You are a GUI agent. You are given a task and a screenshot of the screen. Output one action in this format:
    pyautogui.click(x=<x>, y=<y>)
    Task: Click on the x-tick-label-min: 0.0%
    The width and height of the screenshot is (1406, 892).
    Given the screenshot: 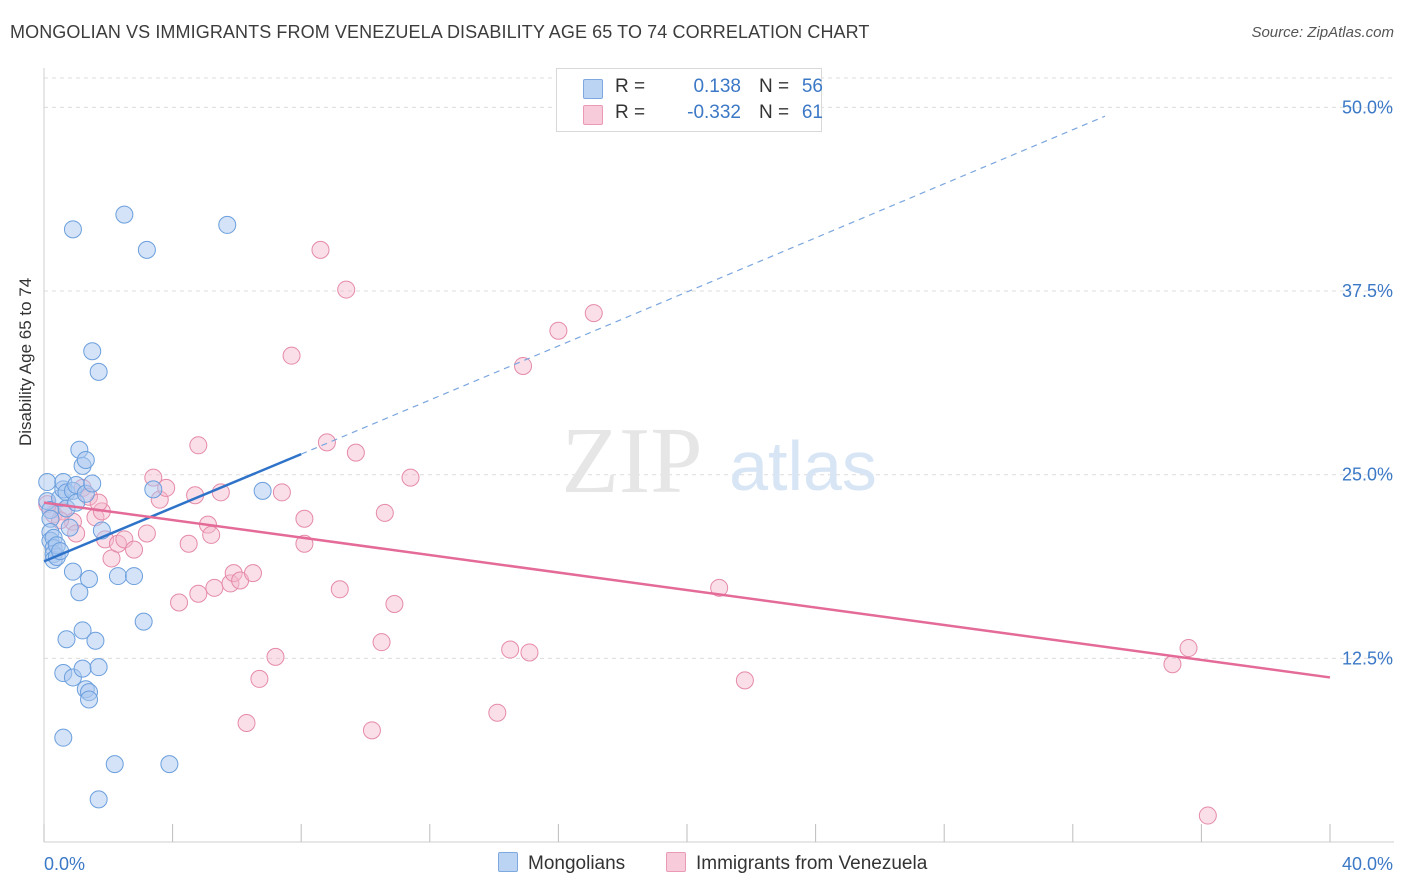 What is the action you would take?
    pyautogui.click(x=64, y=864)
    